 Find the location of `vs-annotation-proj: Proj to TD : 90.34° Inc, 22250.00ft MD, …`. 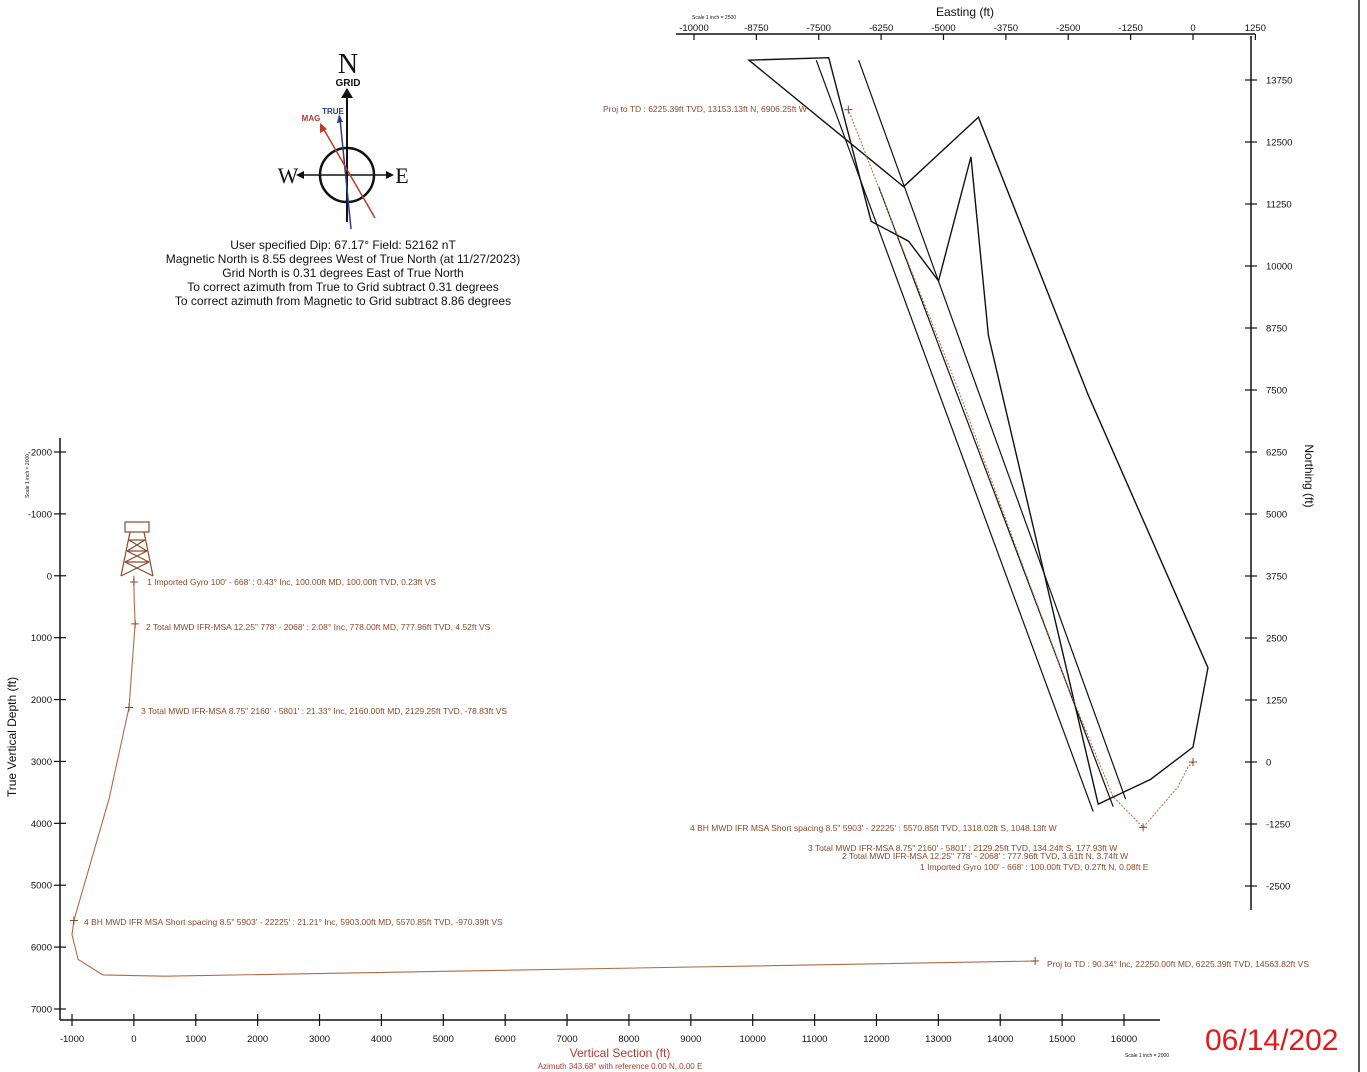

vs-annotation-proj: Proj to TD : 90.34° Inc, 22250.00ft MD, … is located at coordinates (1178, 964).